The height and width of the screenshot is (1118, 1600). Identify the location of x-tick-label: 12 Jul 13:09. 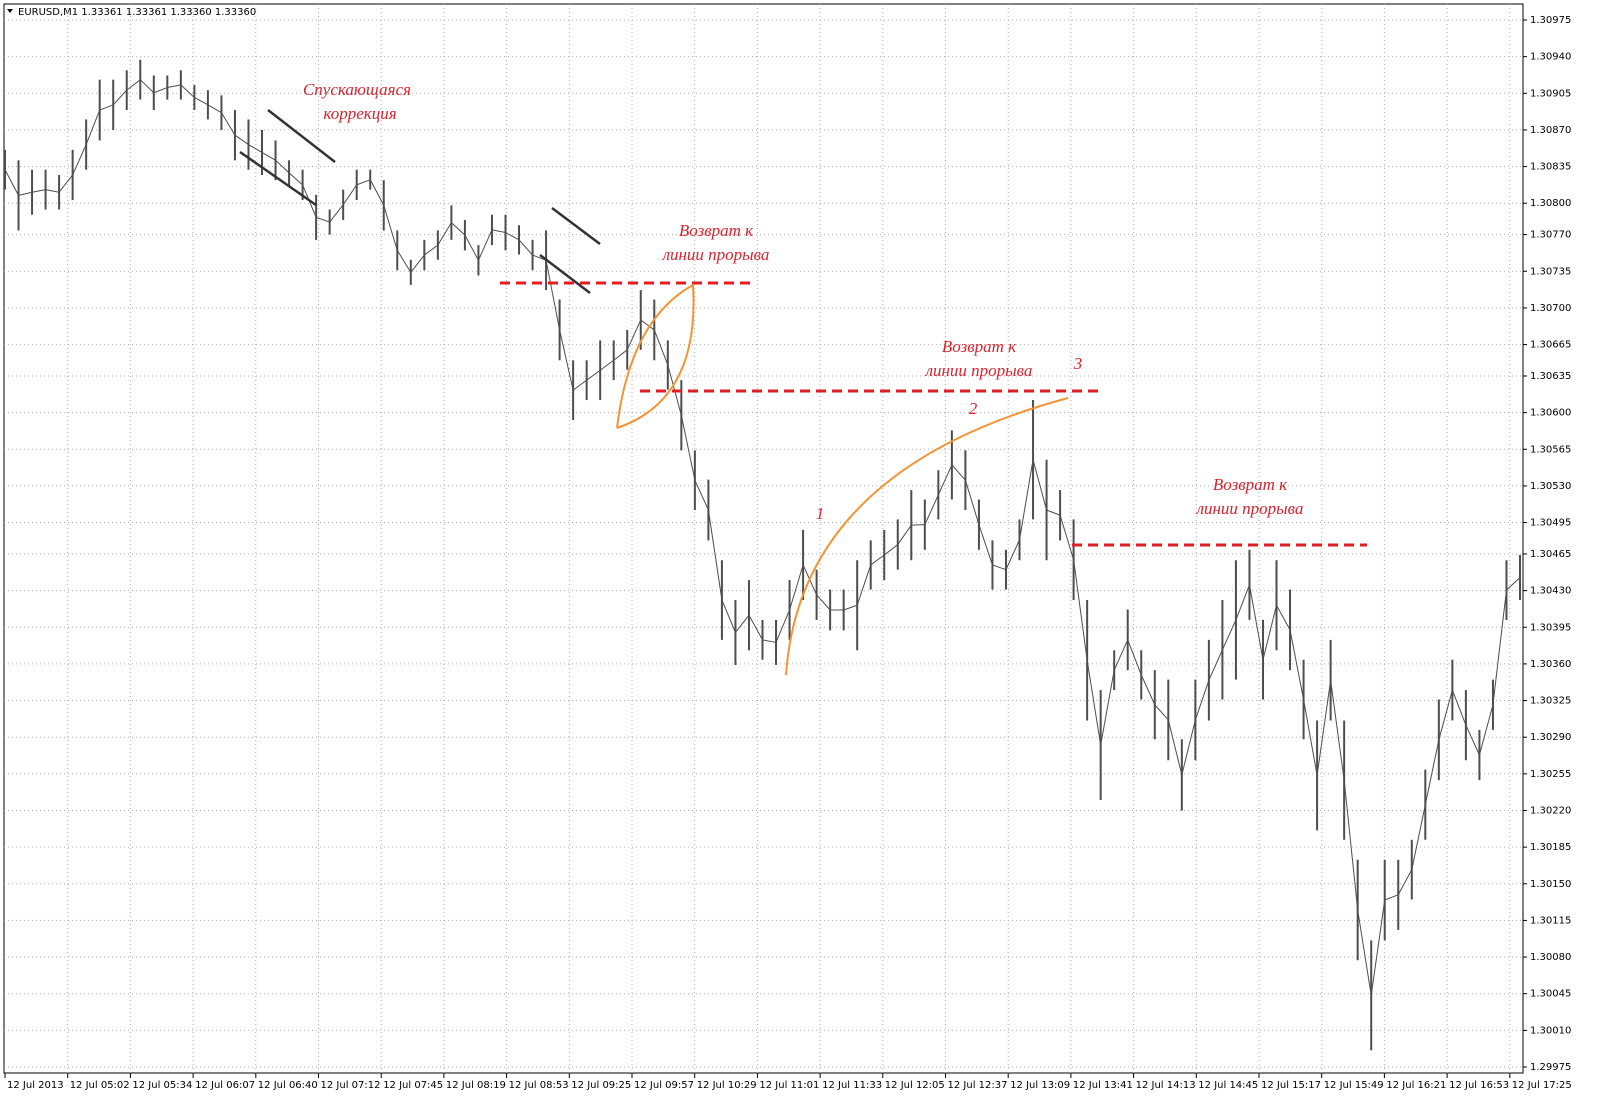
(1040, 1085).